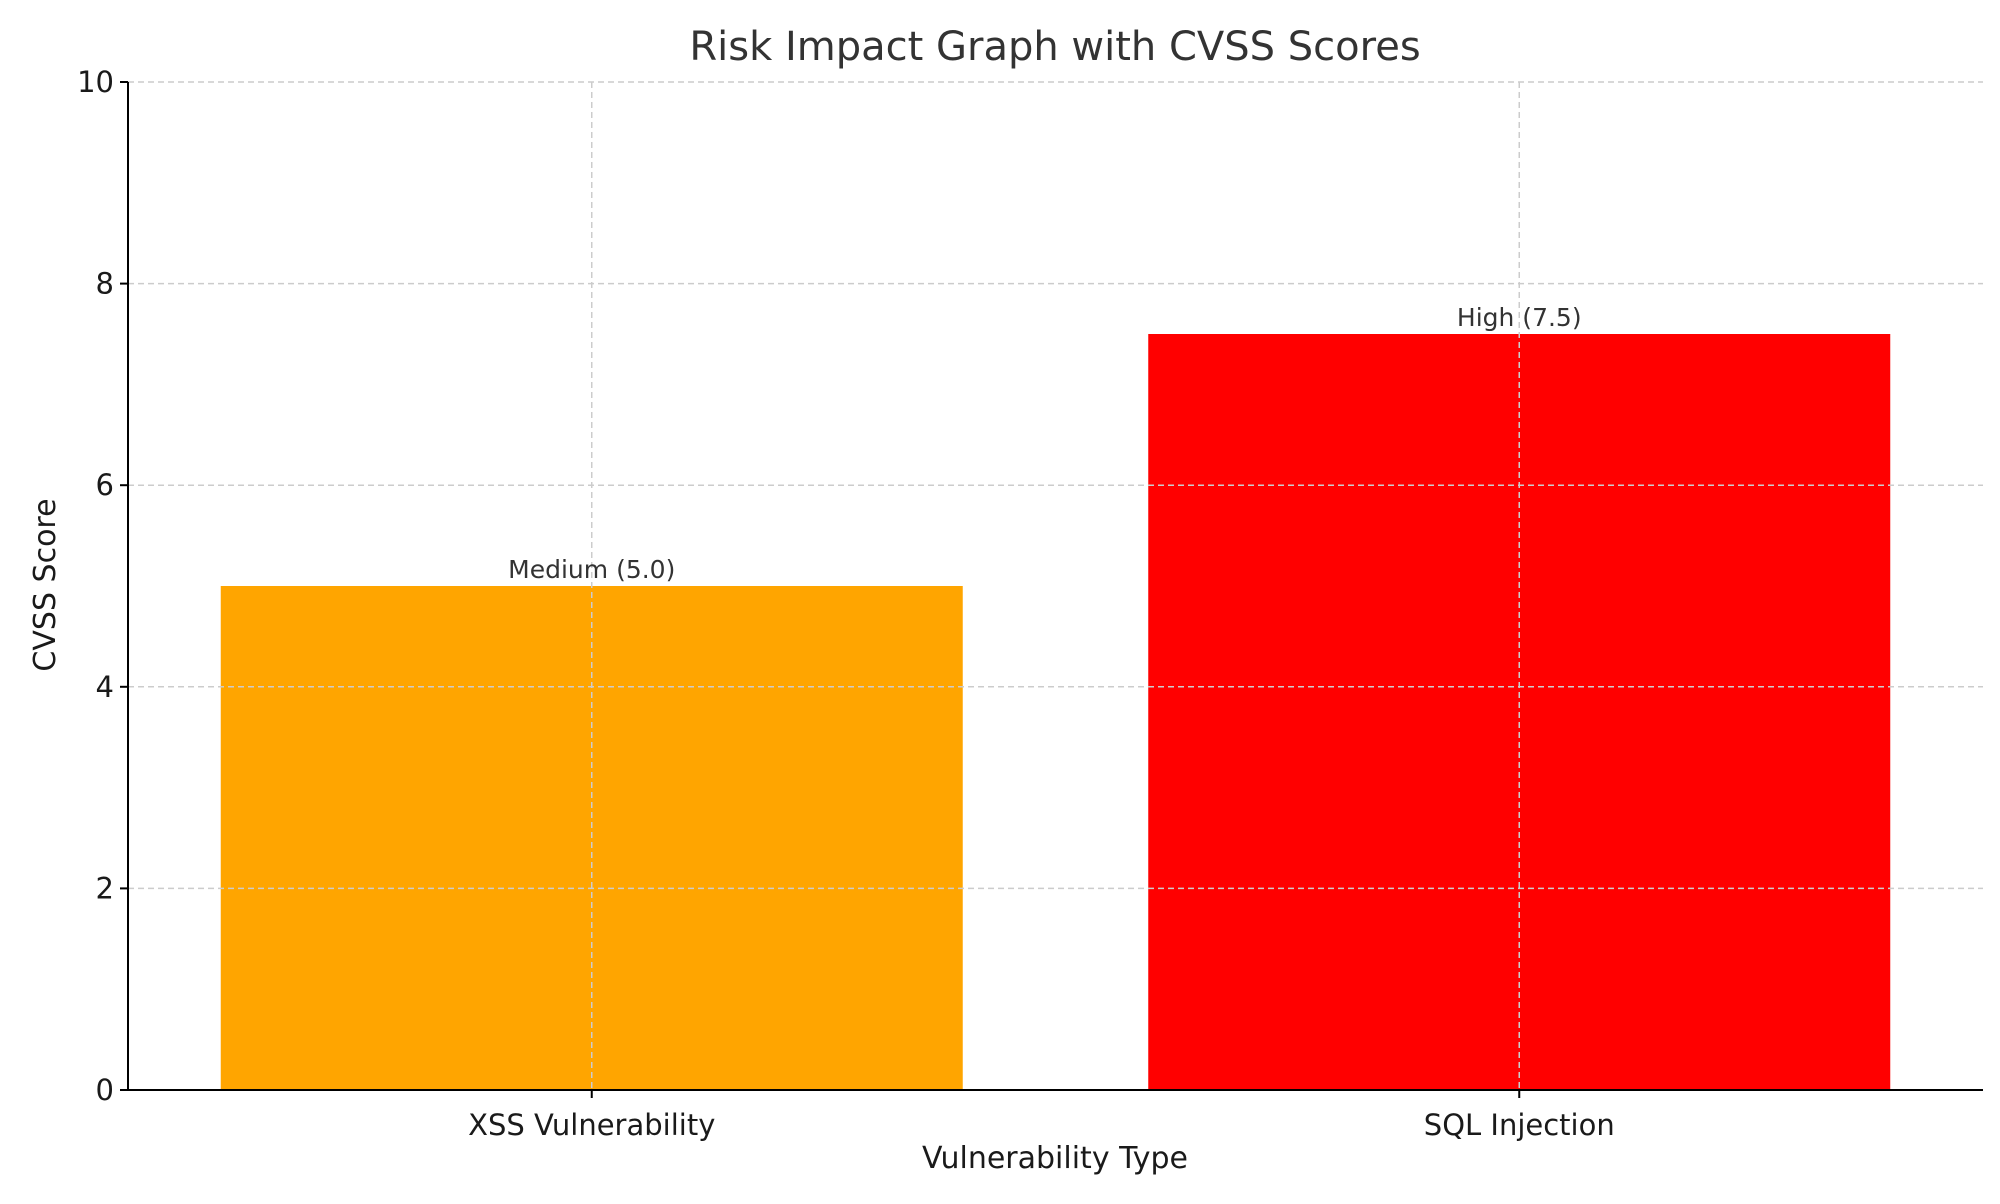  What do you see at coordinates (105, 284) in the screenshot?
I see `y-tick-label-4: 8` at bounding box center [105, 284].